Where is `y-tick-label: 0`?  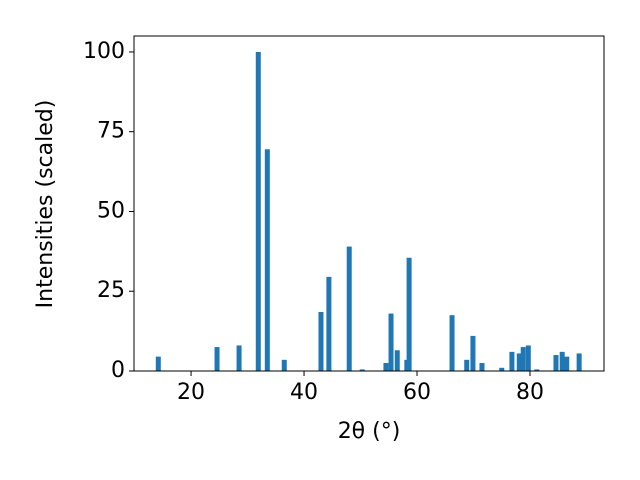 y-tick-label: 0 is located at coordinates (118, 370).